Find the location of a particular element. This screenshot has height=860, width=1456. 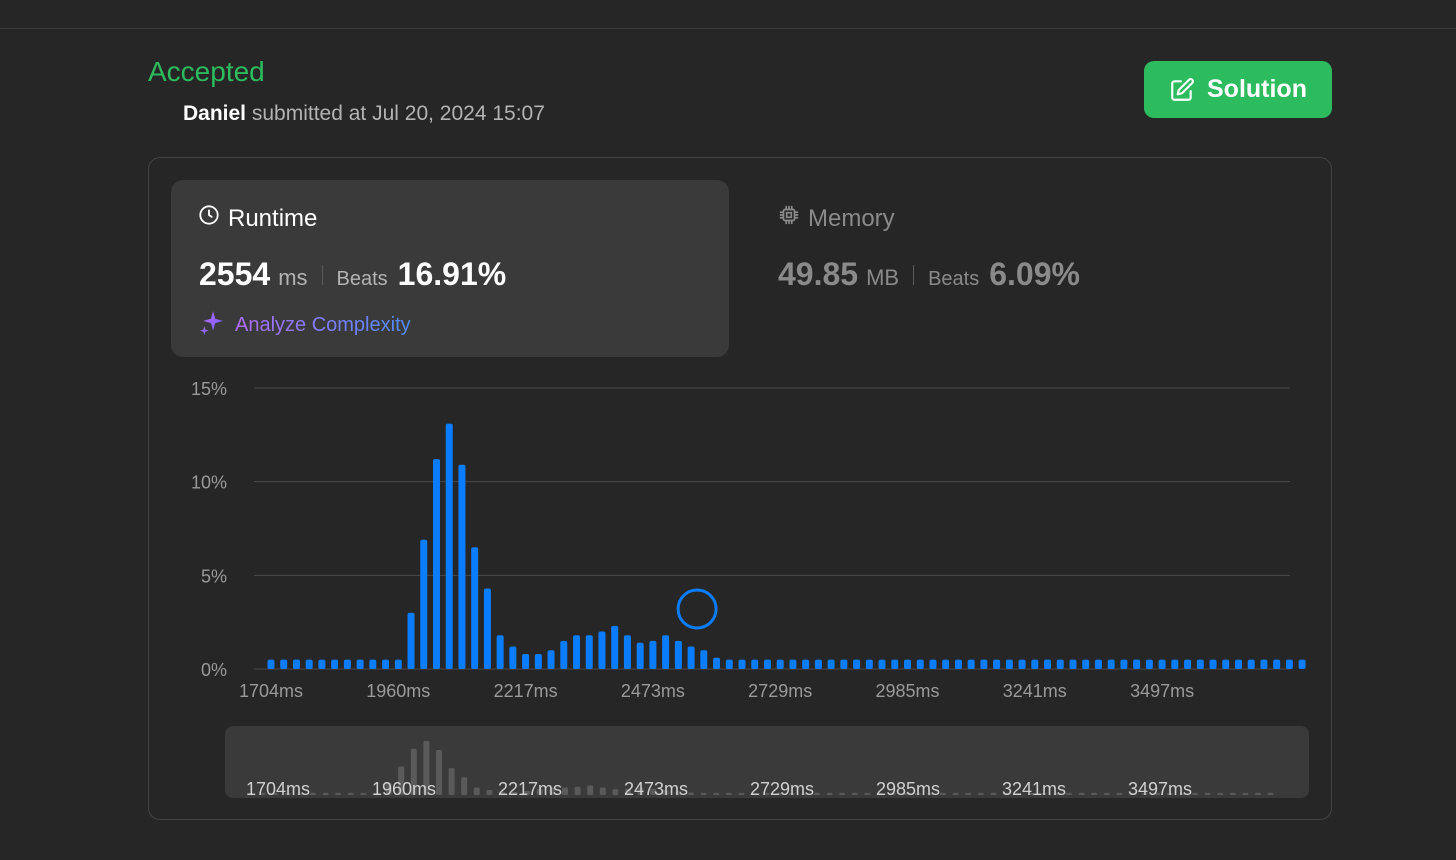

runtime-panel is located at coordinates (450, 268).